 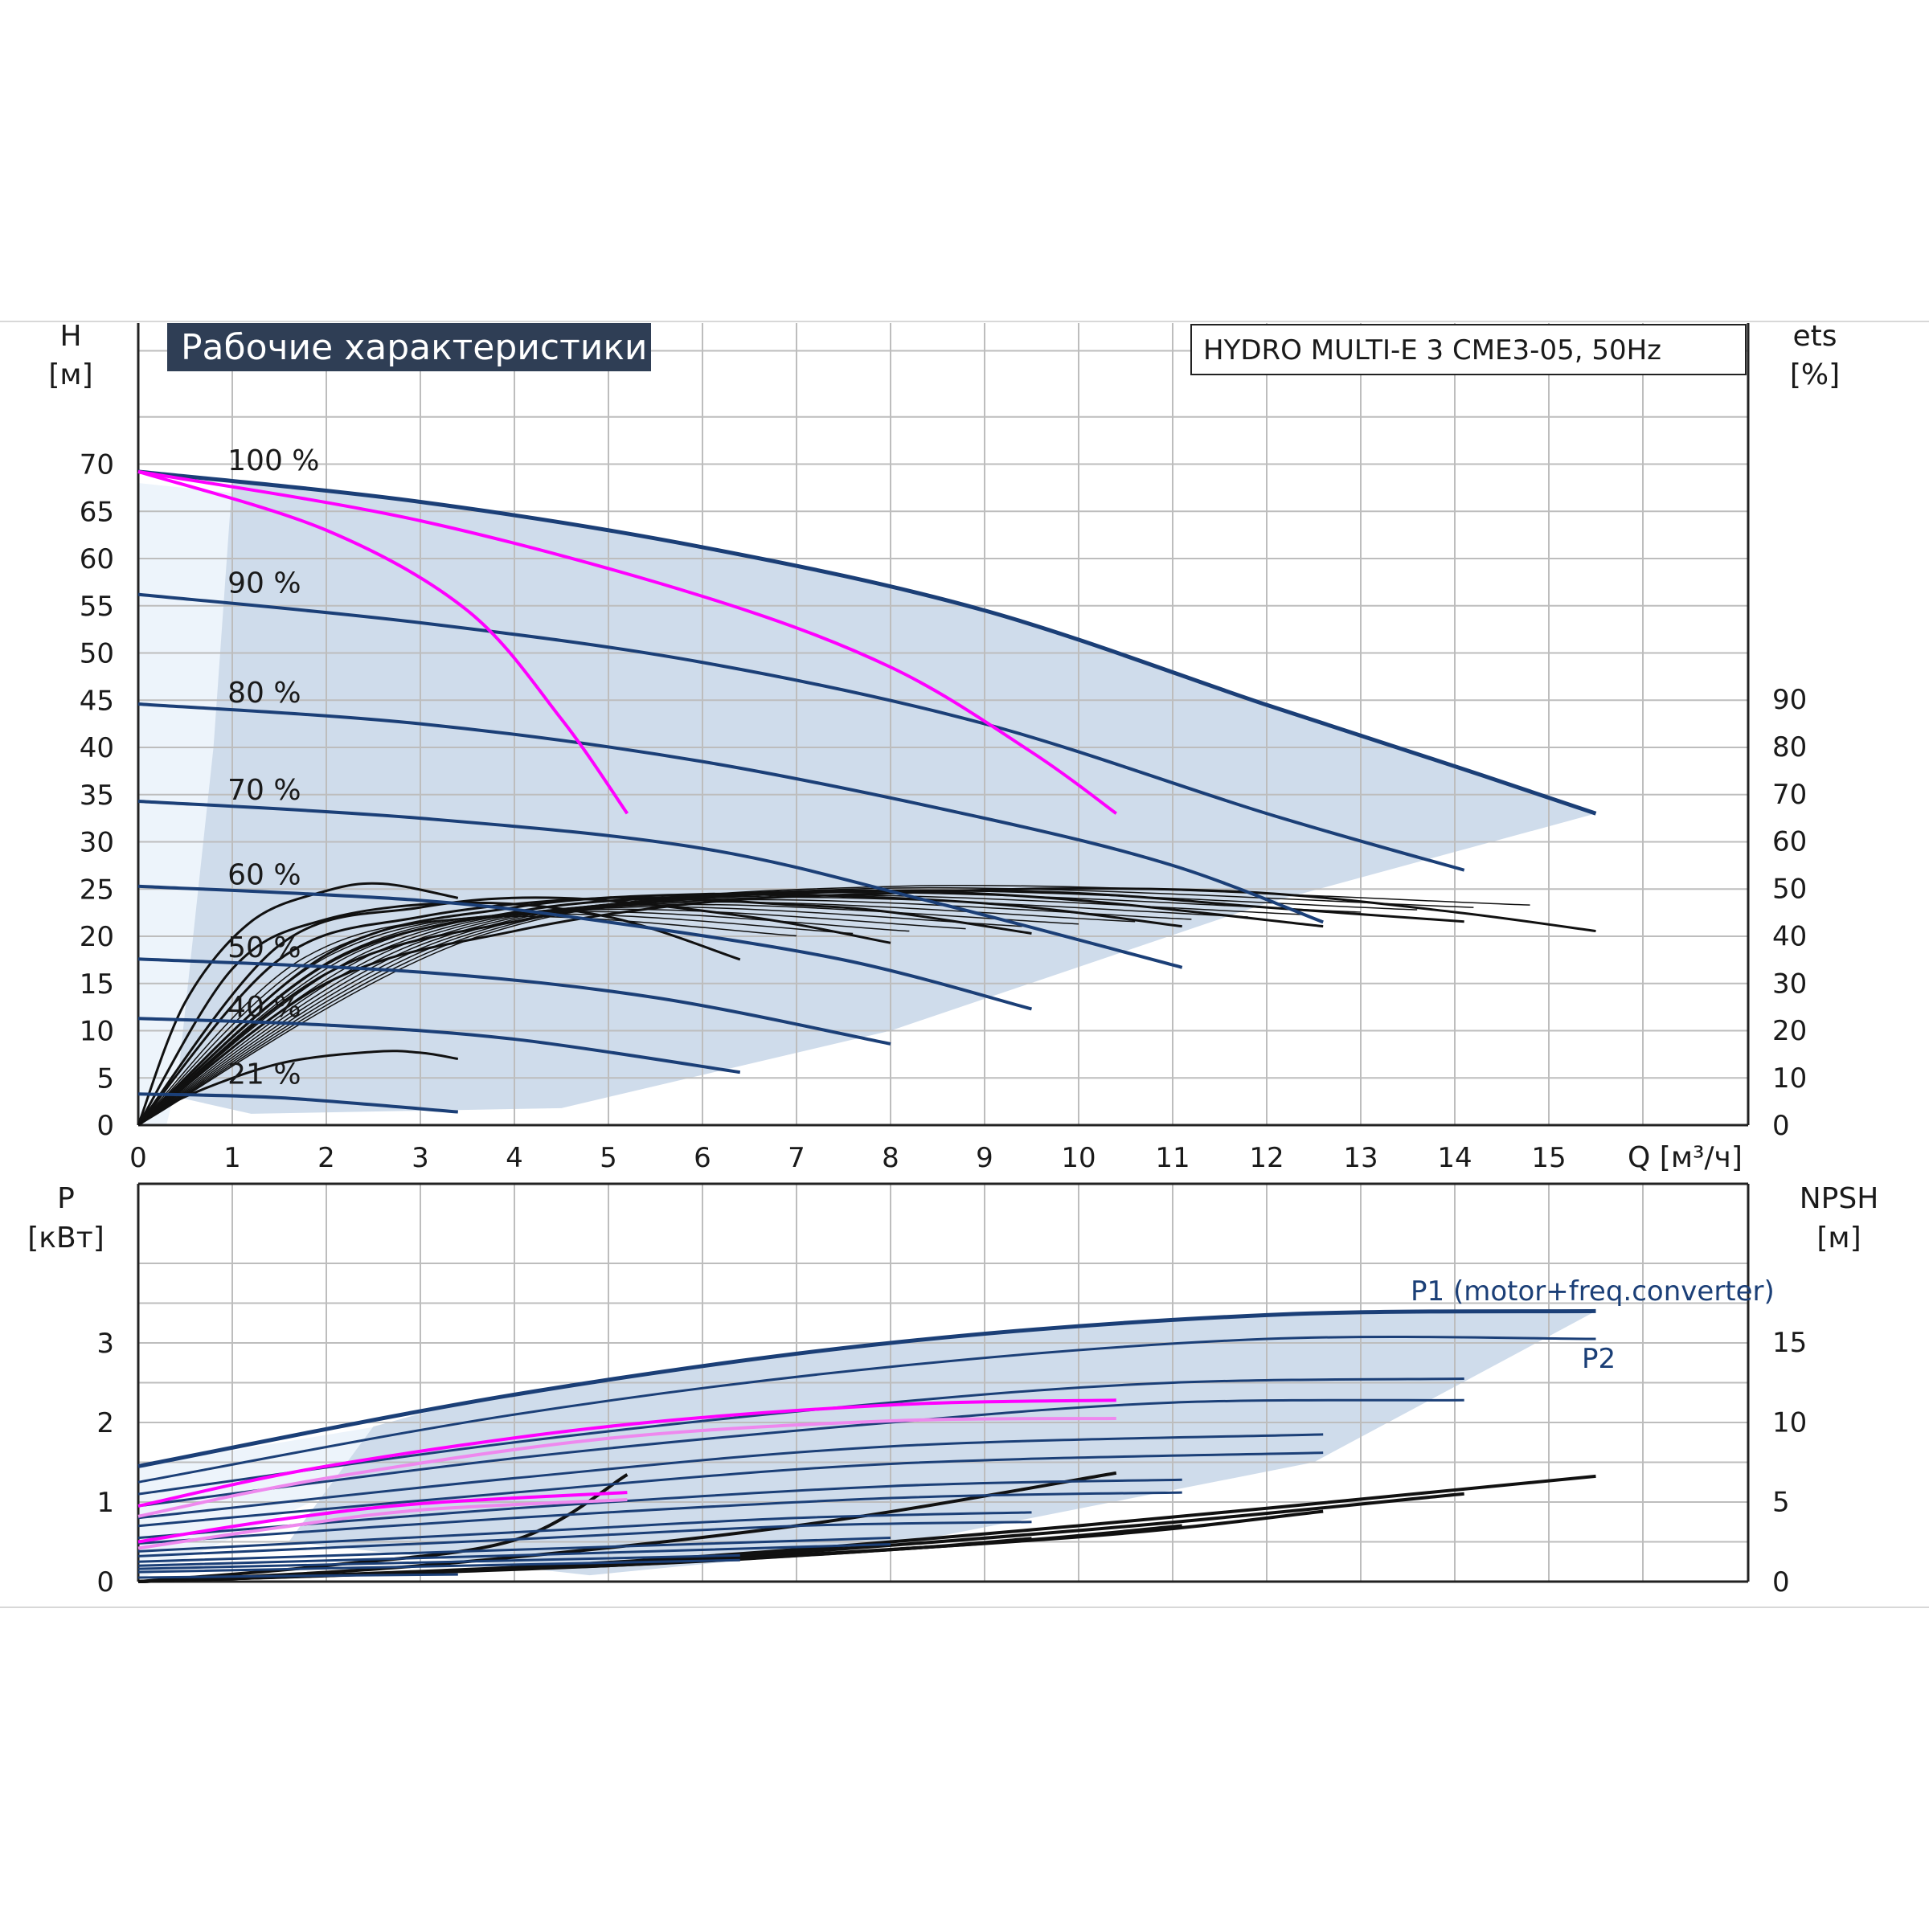 I want to click on x-tick-label: 11, so click(x=1172, y=1158).